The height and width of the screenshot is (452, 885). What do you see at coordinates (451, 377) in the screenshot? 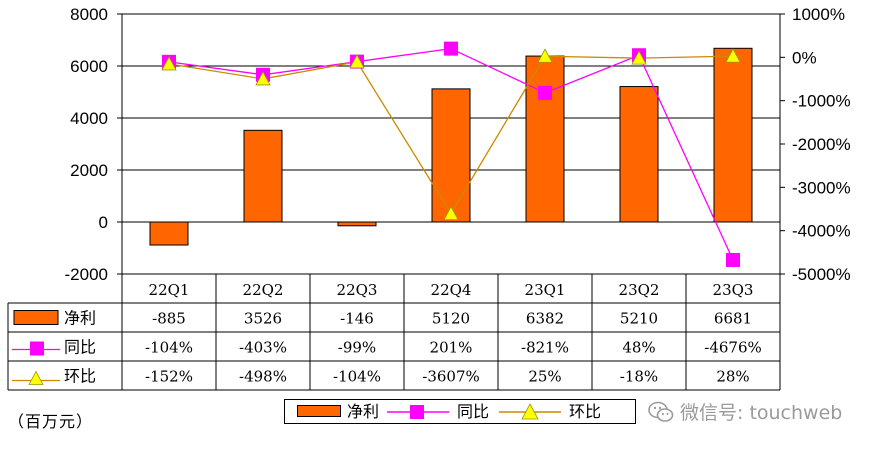
I see `table-cell: -3607%` at bounding box center [451, 377].